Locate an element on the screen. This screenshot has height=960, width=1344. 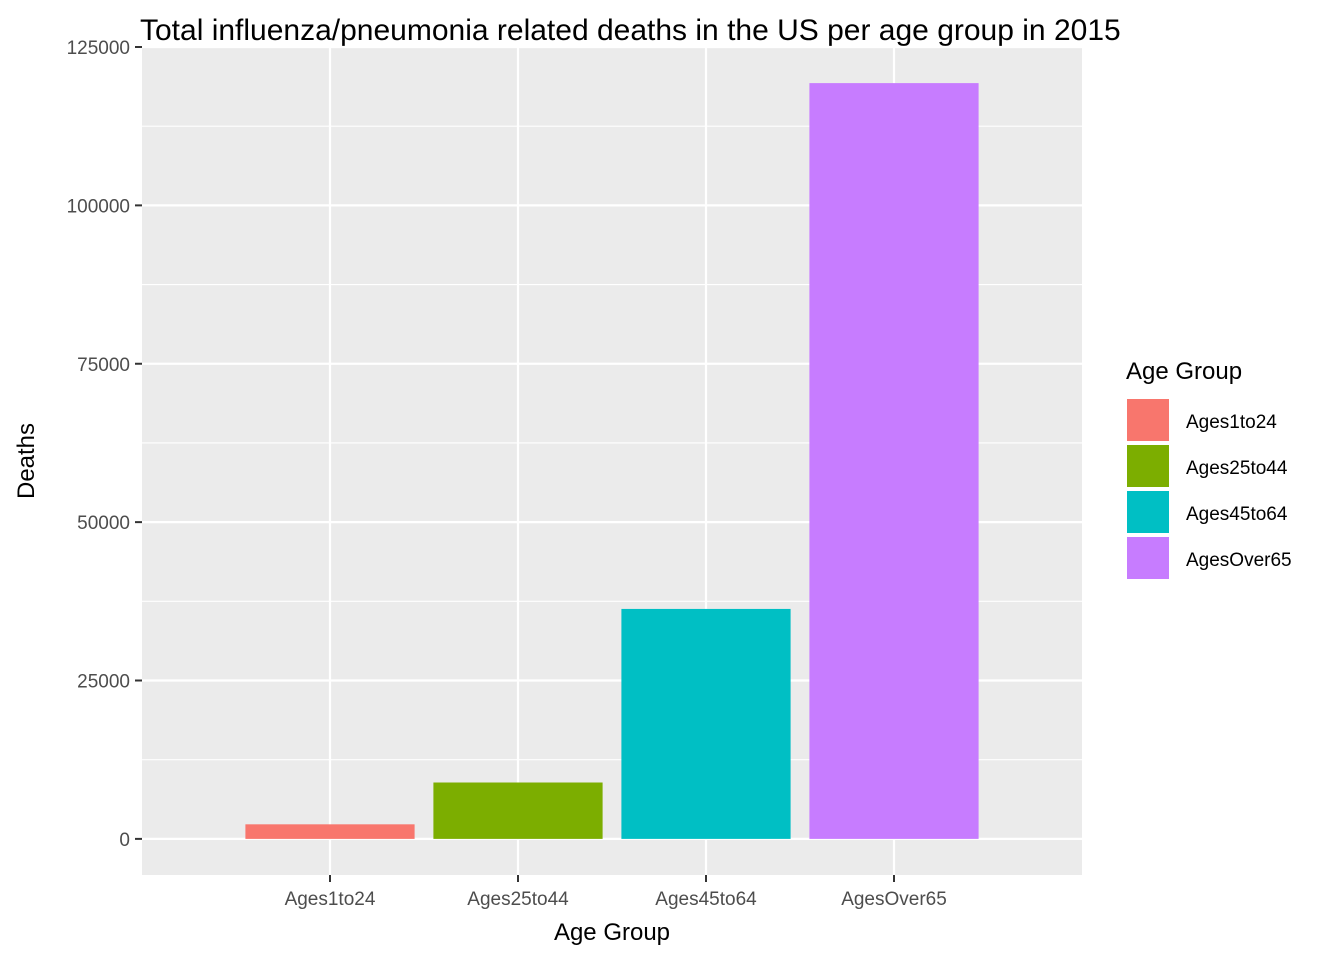
y-tick-label: 125000 is located at coordinates (98, 48).